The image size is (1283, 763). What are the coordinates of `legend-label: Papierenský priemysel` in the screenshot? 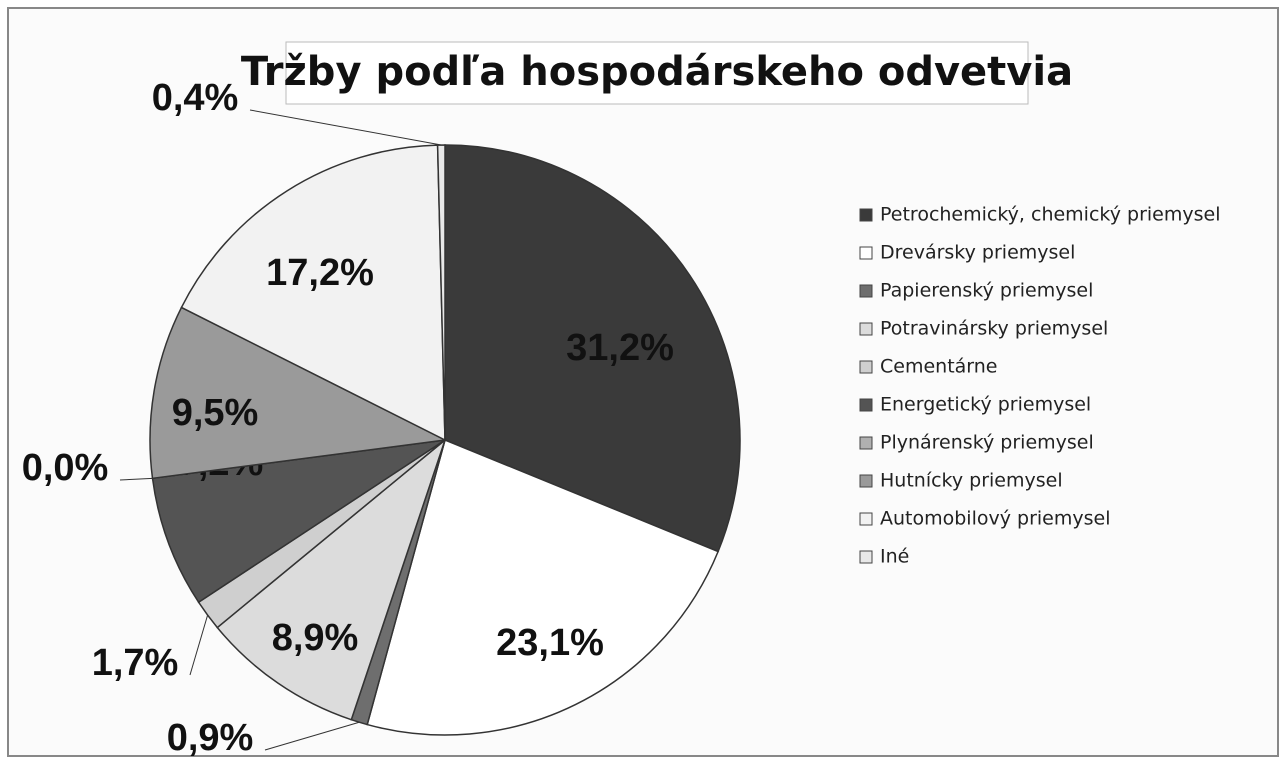 It's located at (986, 291).